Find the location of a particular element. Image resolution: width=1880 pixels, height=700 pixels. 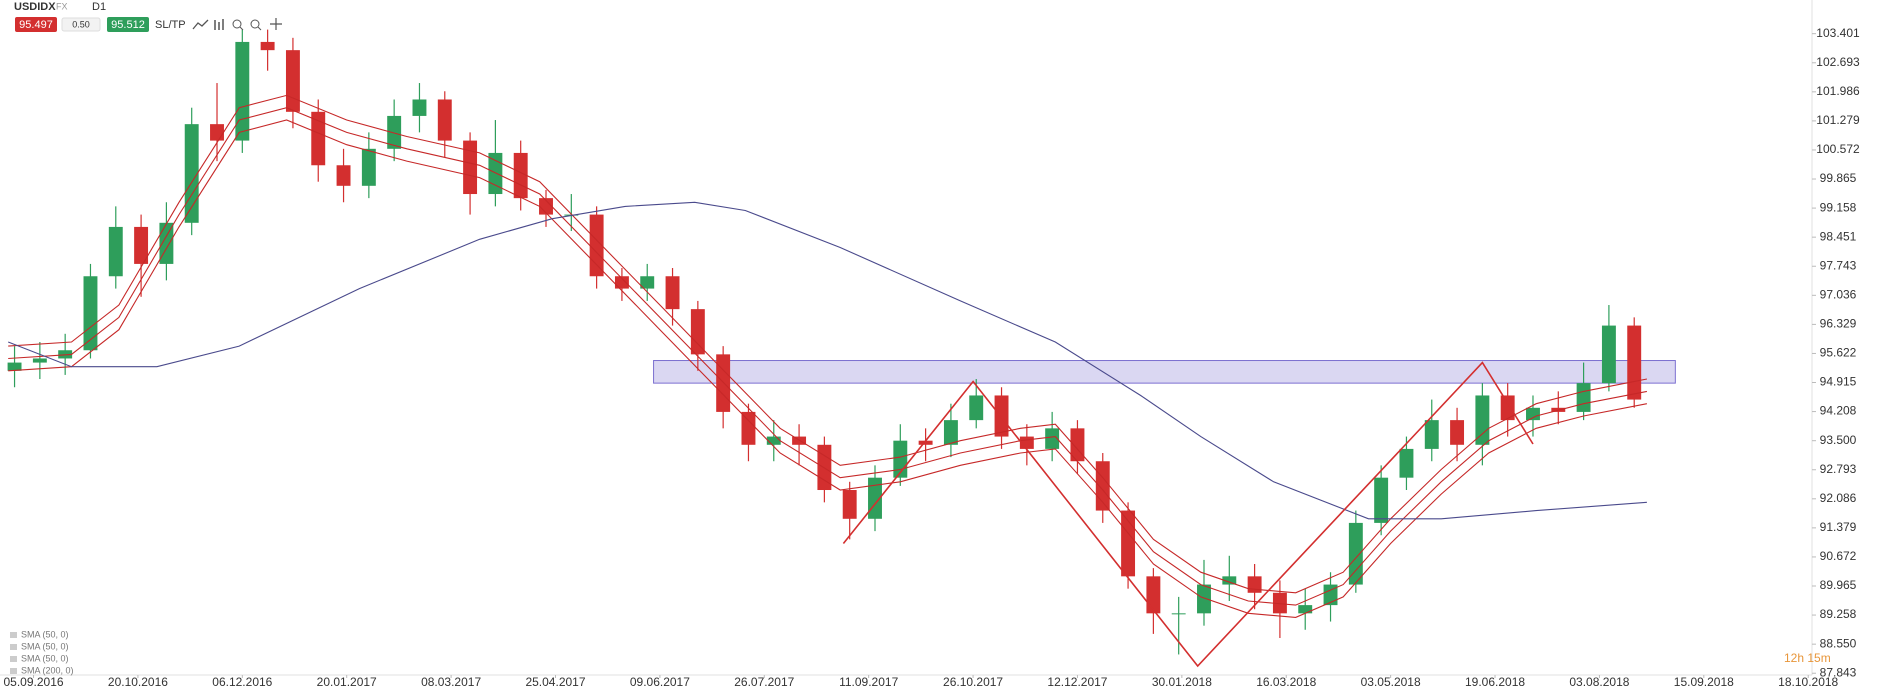

x-tick-label: 20.01.2017 is located at coordinates (347, 682).